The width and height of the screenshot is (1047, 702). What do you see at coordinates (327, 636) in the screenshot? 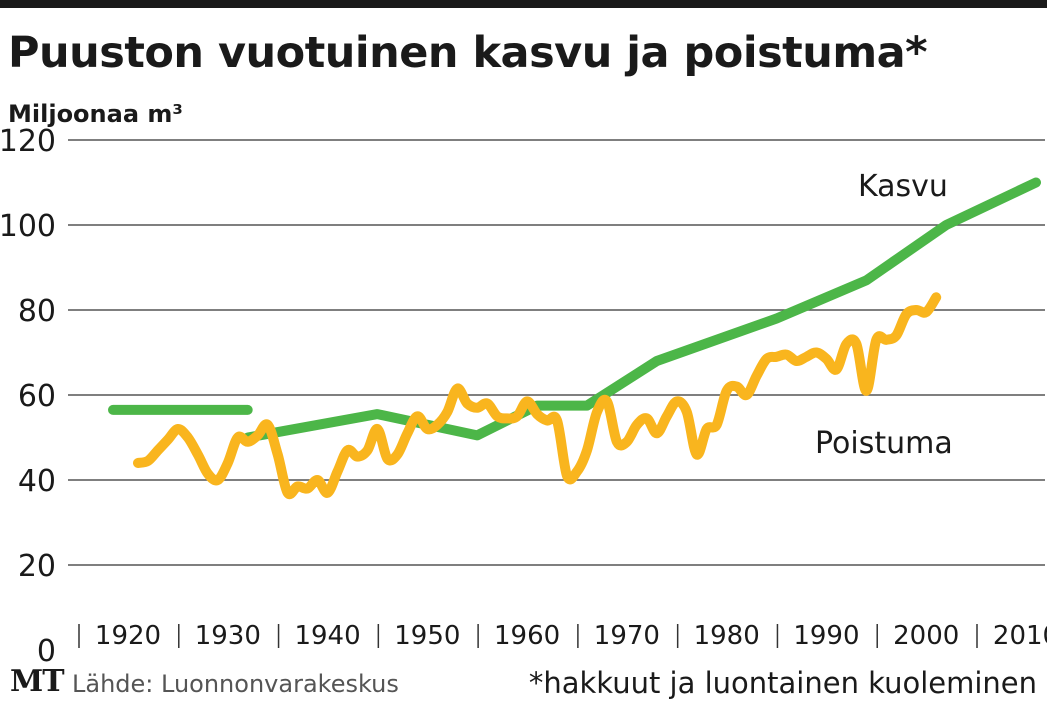
I see `x-tick-label: 1940` at bounding box center [327, 636].